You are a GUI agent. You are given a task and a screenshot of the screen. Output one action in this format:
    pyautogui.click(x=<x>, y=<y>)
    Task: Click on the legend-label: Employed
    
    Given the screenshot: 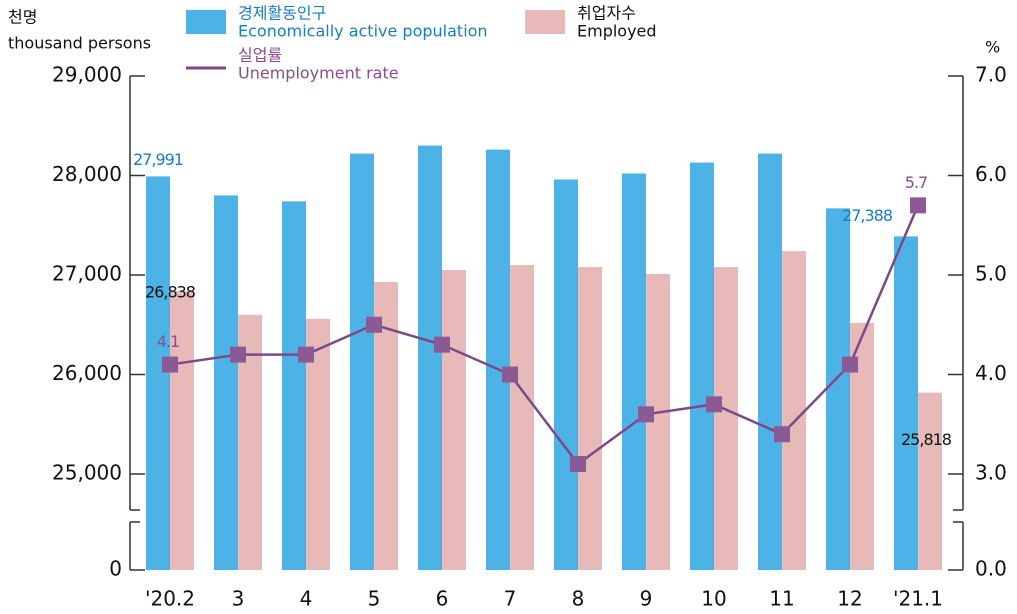 What is the action you would take?
    pyautogui.click(x=617, y=31)
    